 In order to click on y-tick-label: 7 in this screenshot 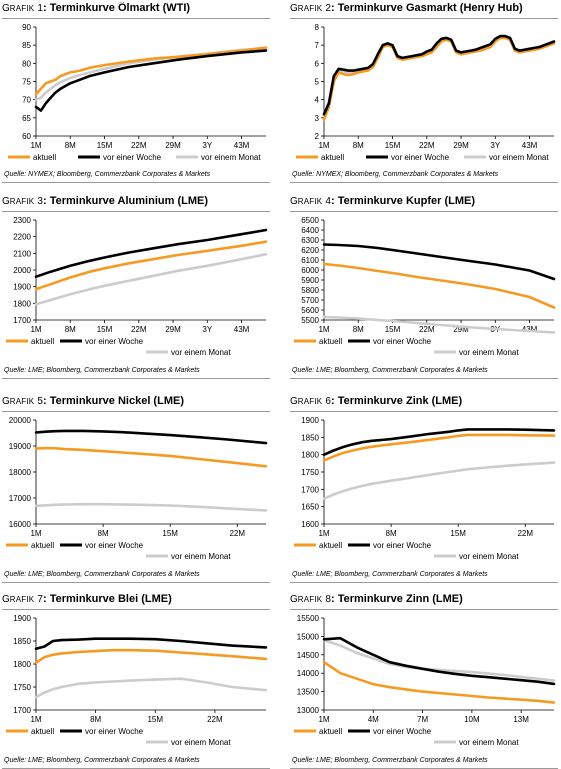, I will do `click(317, 45)`.